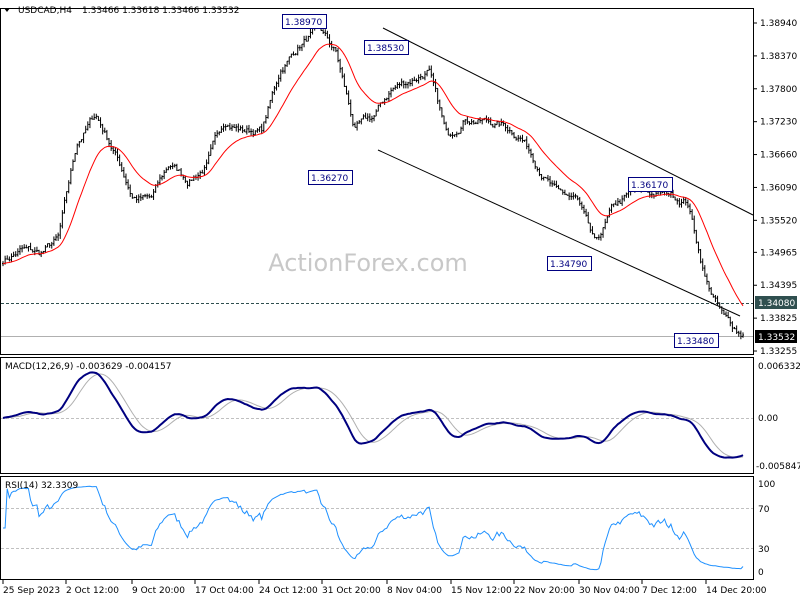 The image size is (800, 600). What do you see at coordinates (669, 591) in the screenshot?
I see `time-tick-label: 7 Dec 12:00` at bounding box center [669, 591].